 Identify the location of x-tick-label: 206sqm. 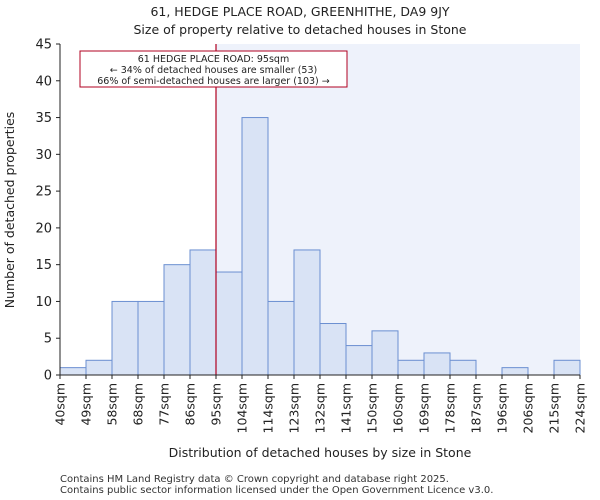
(528, 408).